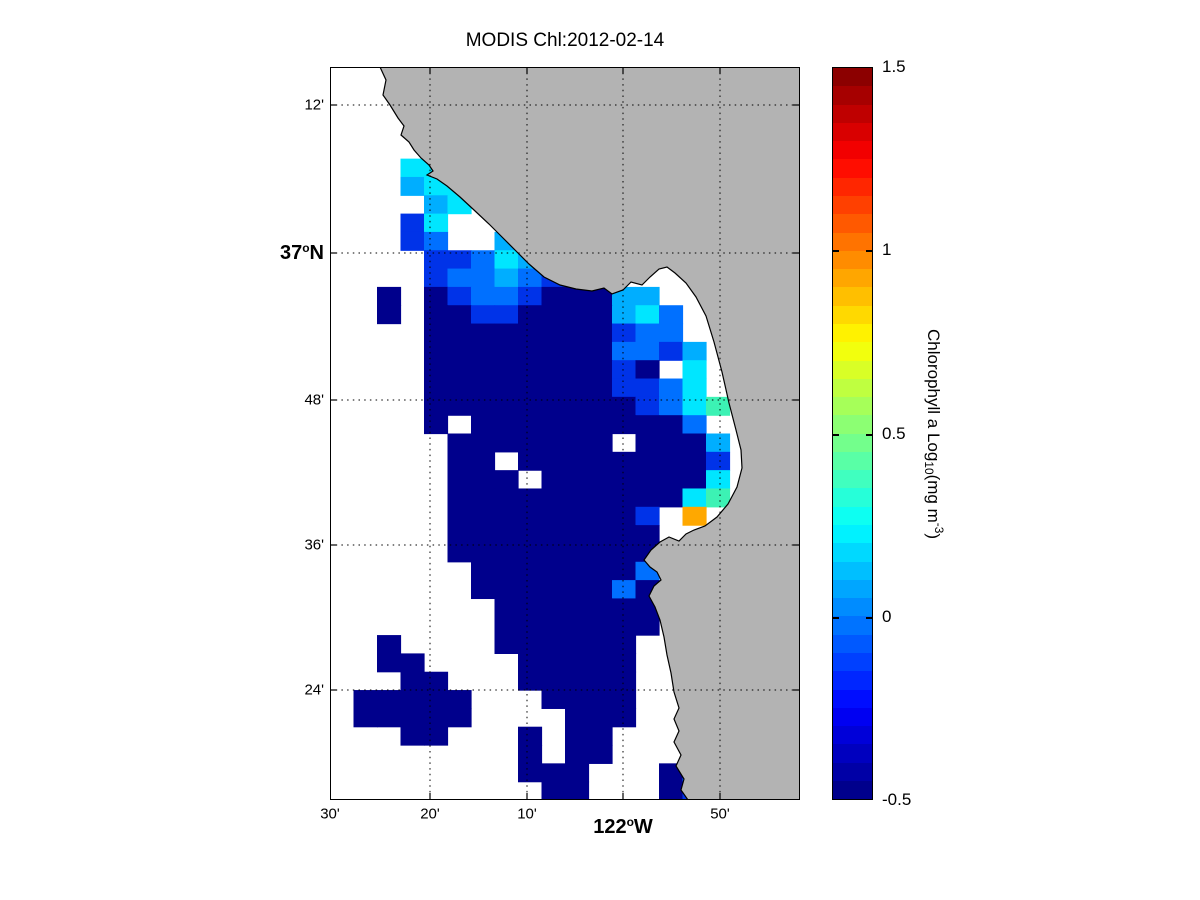 The width and height of the screenshot is (1200, 900). I want to click on colorbar-tick-label: 0, so click(887, 616).